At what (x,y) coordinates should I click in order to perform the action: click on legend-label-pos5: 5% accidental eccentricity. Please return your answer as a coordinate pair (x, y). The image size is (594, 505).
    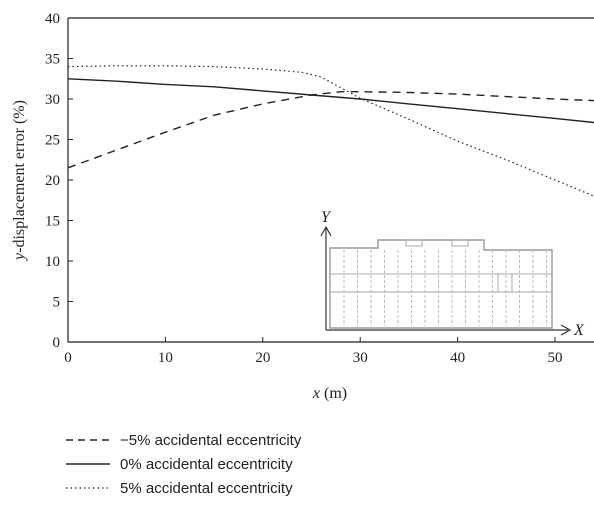
    Looking at the image, I should click on (206, 488).